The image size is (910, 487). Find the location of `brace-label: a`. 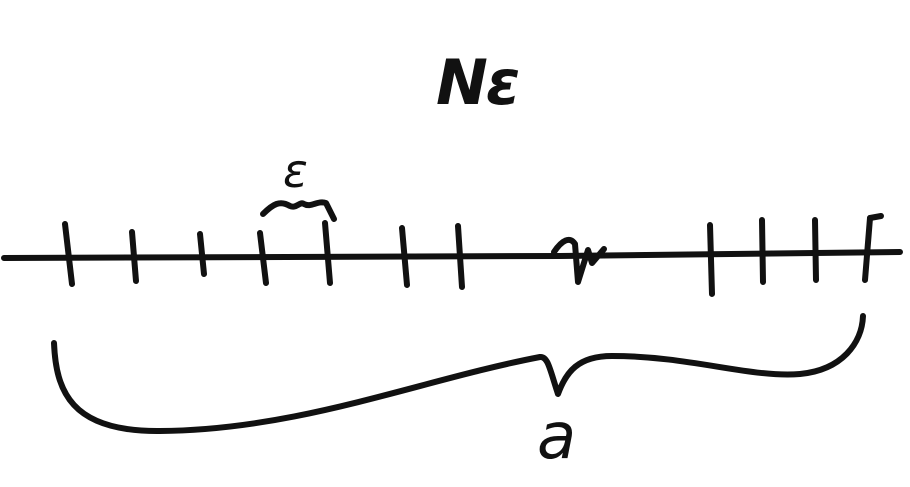

brace-label: a is located at coordinates (556, 437).